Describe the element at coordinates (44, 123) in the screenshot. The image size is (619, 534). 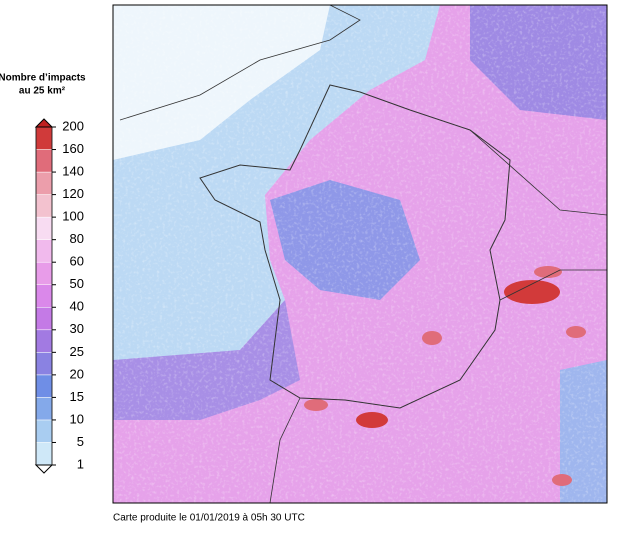
I see `legend-over` at that location.